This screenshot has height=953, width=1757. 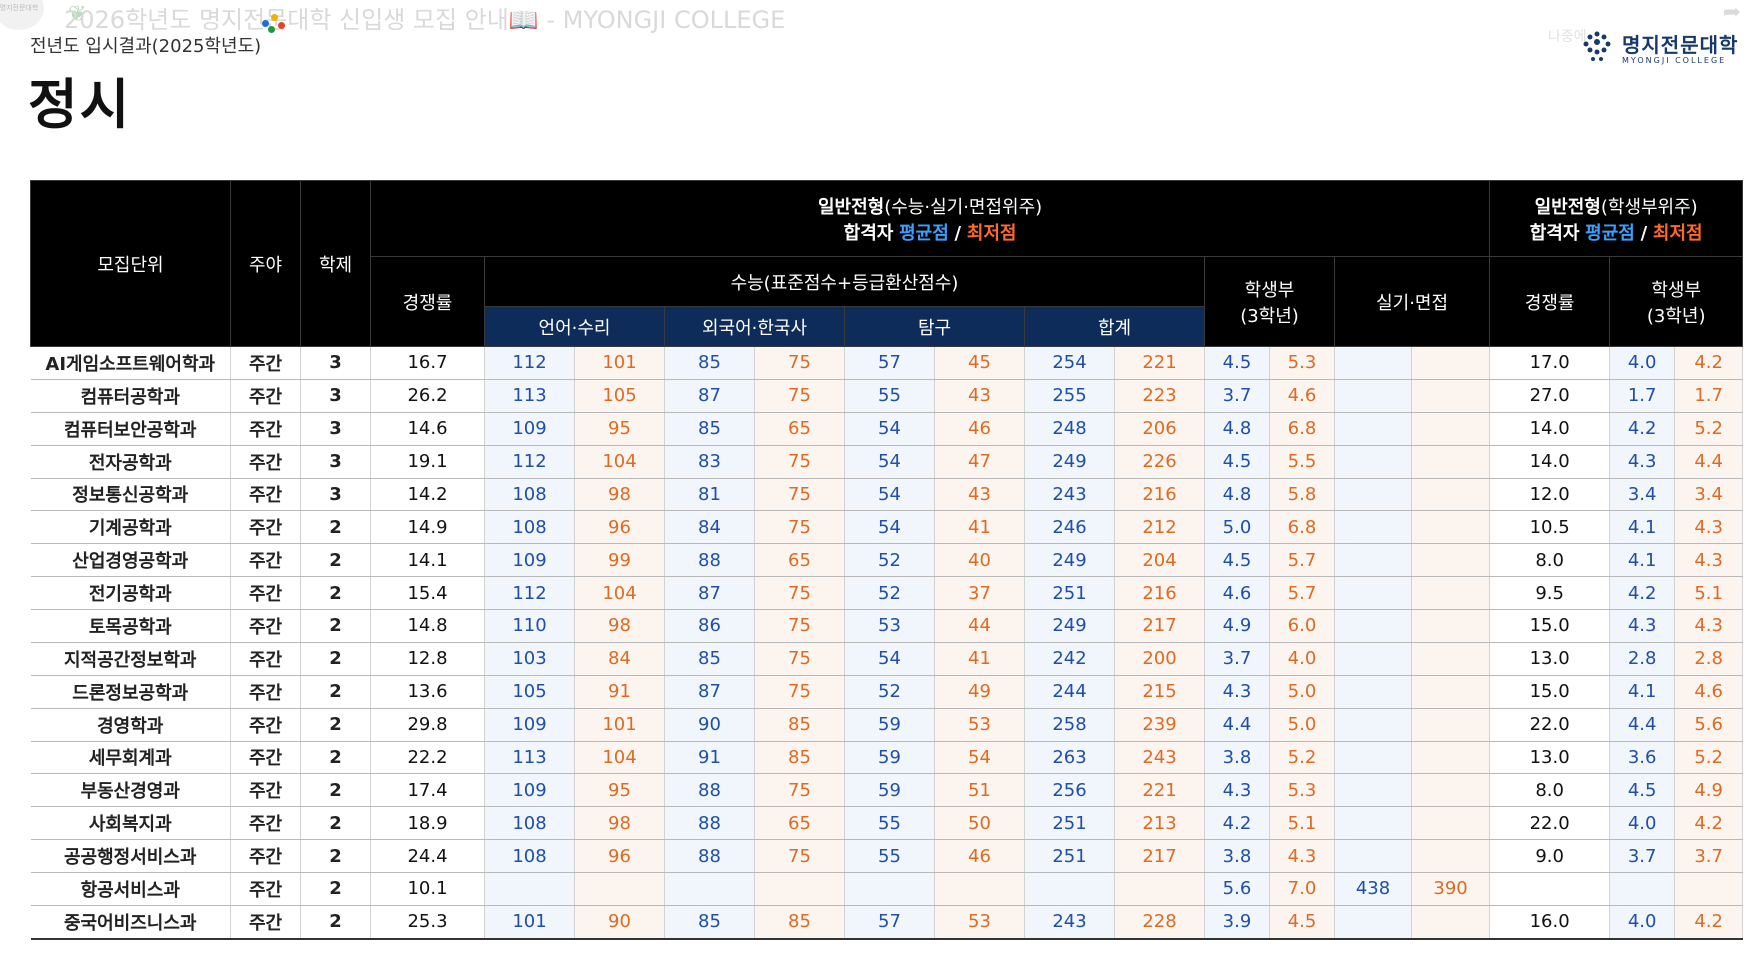 I want to click on share-icon: ➦, so click(x=1731, y=12).